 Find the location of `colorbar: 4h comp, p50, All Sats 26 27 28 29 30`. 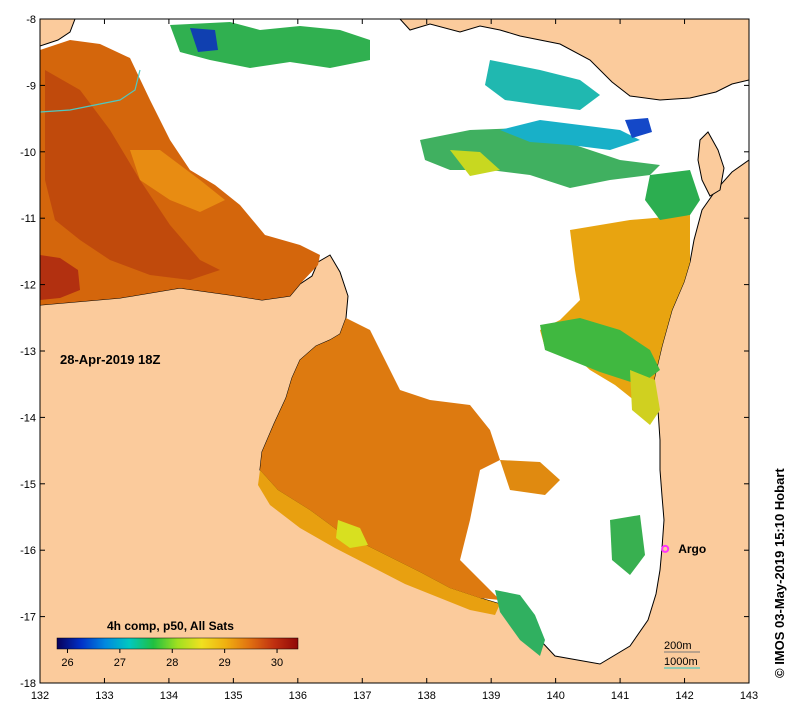

colorbar: 4h comp, p50, All Sats 26 27 28 29 30 is located at coordinates (177, 644).